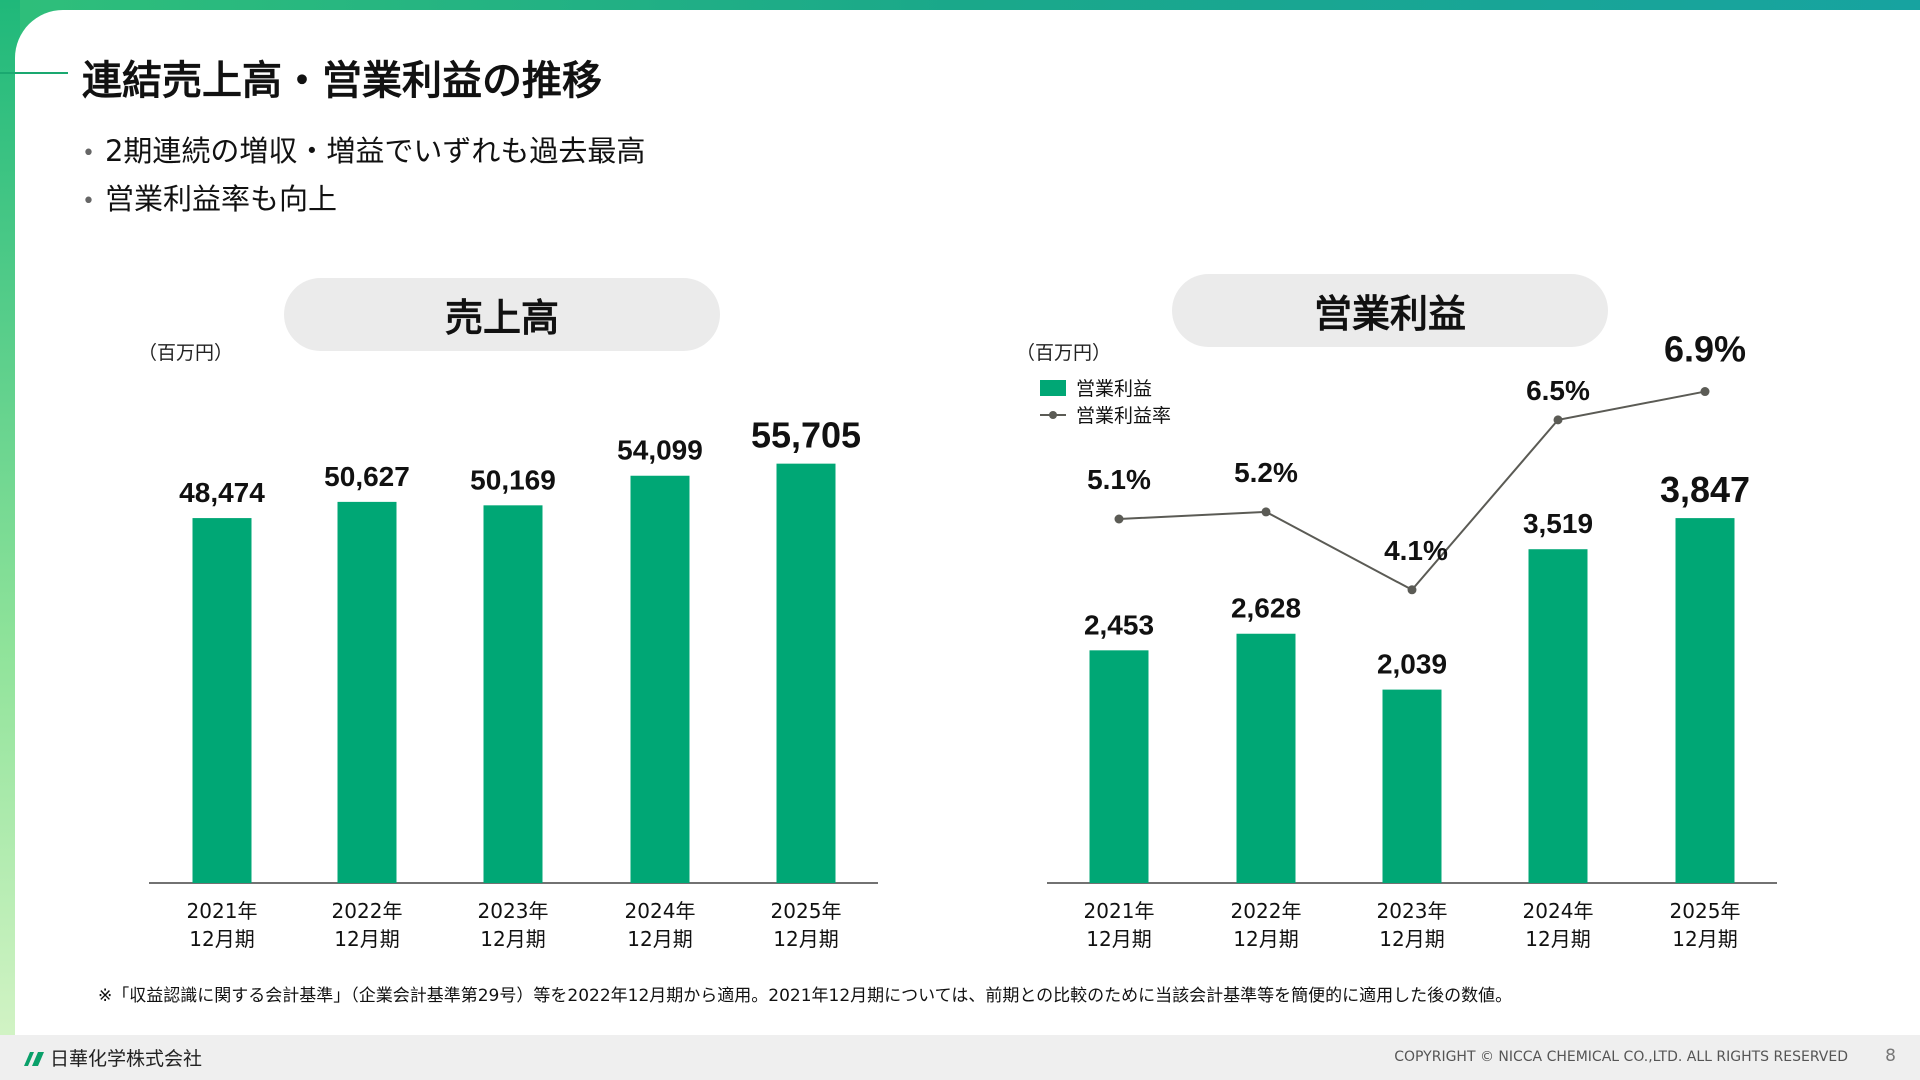  I want to click on legend-item-margin: 営業利益率, so click(1105, 414).